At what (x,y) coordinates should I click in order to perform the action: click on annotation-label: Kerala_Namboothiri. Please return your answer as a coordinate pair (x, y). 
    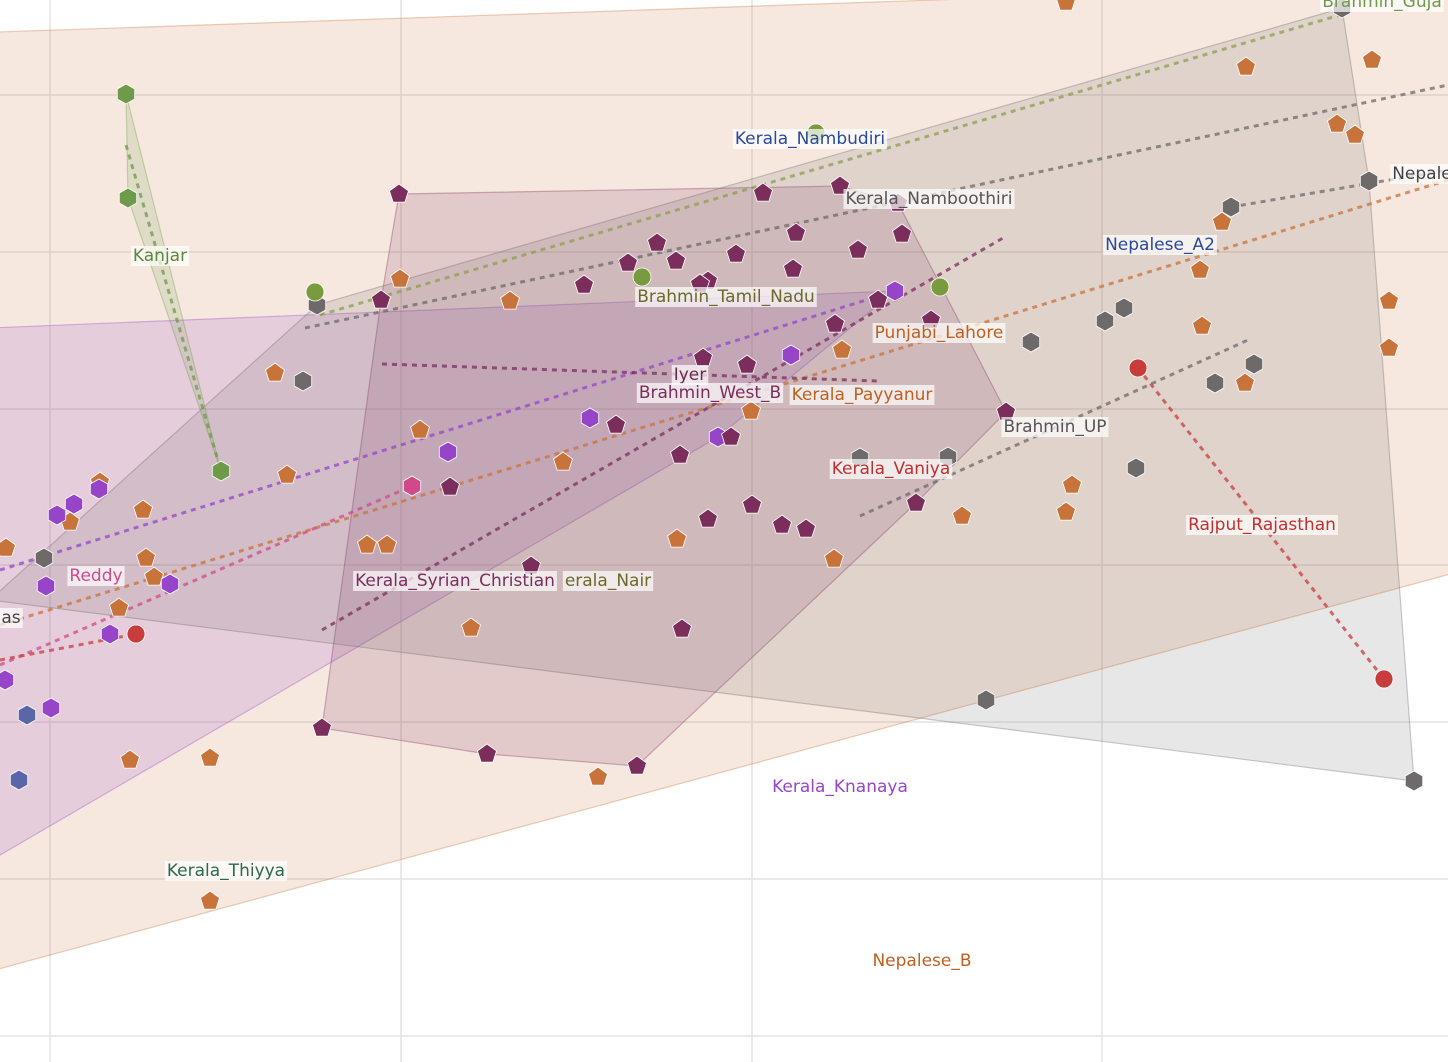
    Looking at the image, I should click on (929, 199).